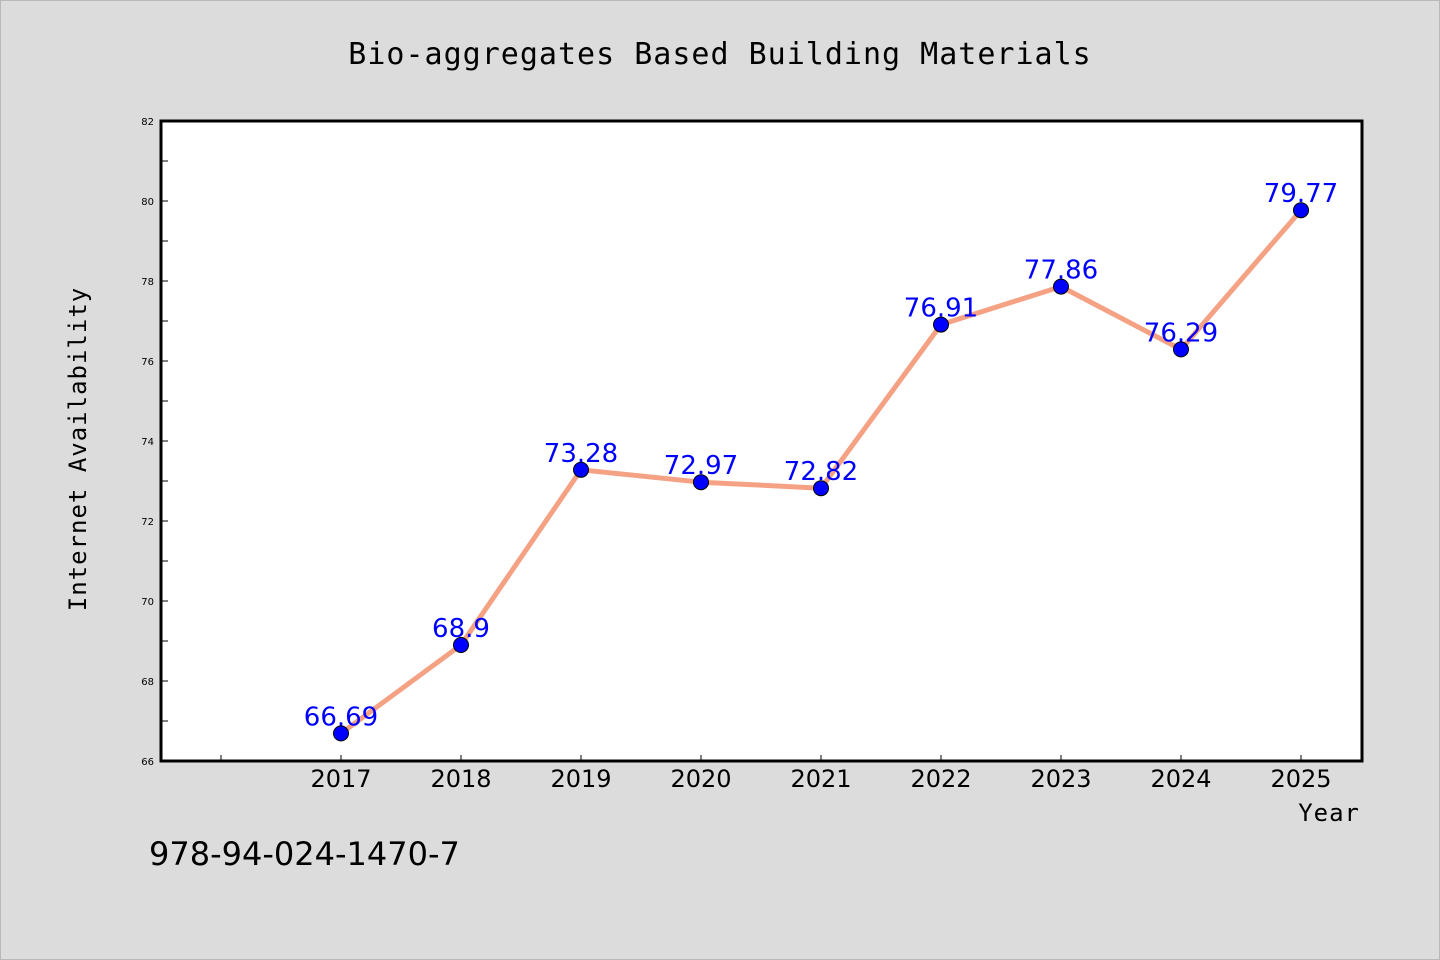 This screenshot has width=1440, height=960. What do you see at coordinates (1061, 271) in the screenshot?
I see `data-label: 77.86` at bounding box center [1061, 271].